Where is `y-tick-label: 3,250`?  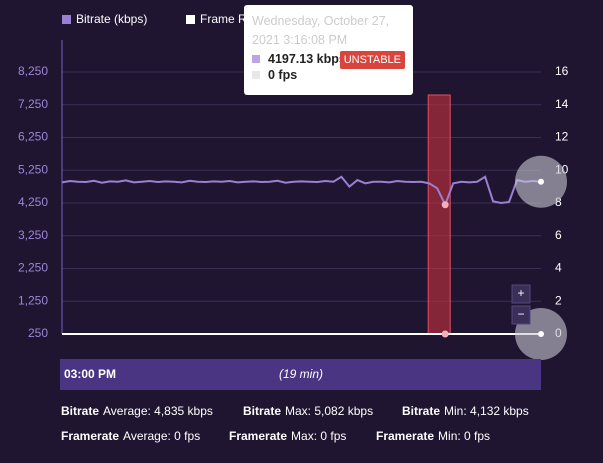 y-tick-label: 3,250 is located at coordinates (33, 235).